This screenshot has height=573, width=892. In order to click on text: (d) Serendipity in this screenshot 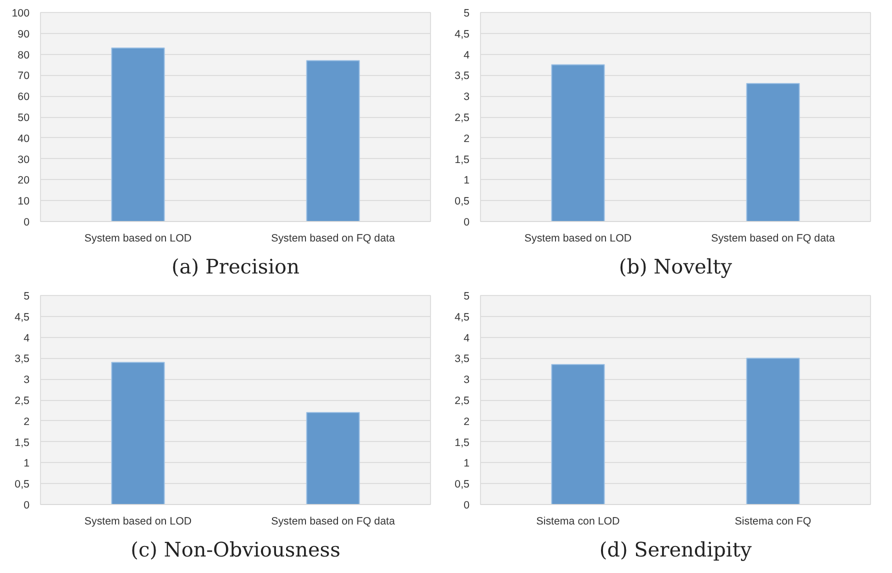, I will do `click(675, 550)`.